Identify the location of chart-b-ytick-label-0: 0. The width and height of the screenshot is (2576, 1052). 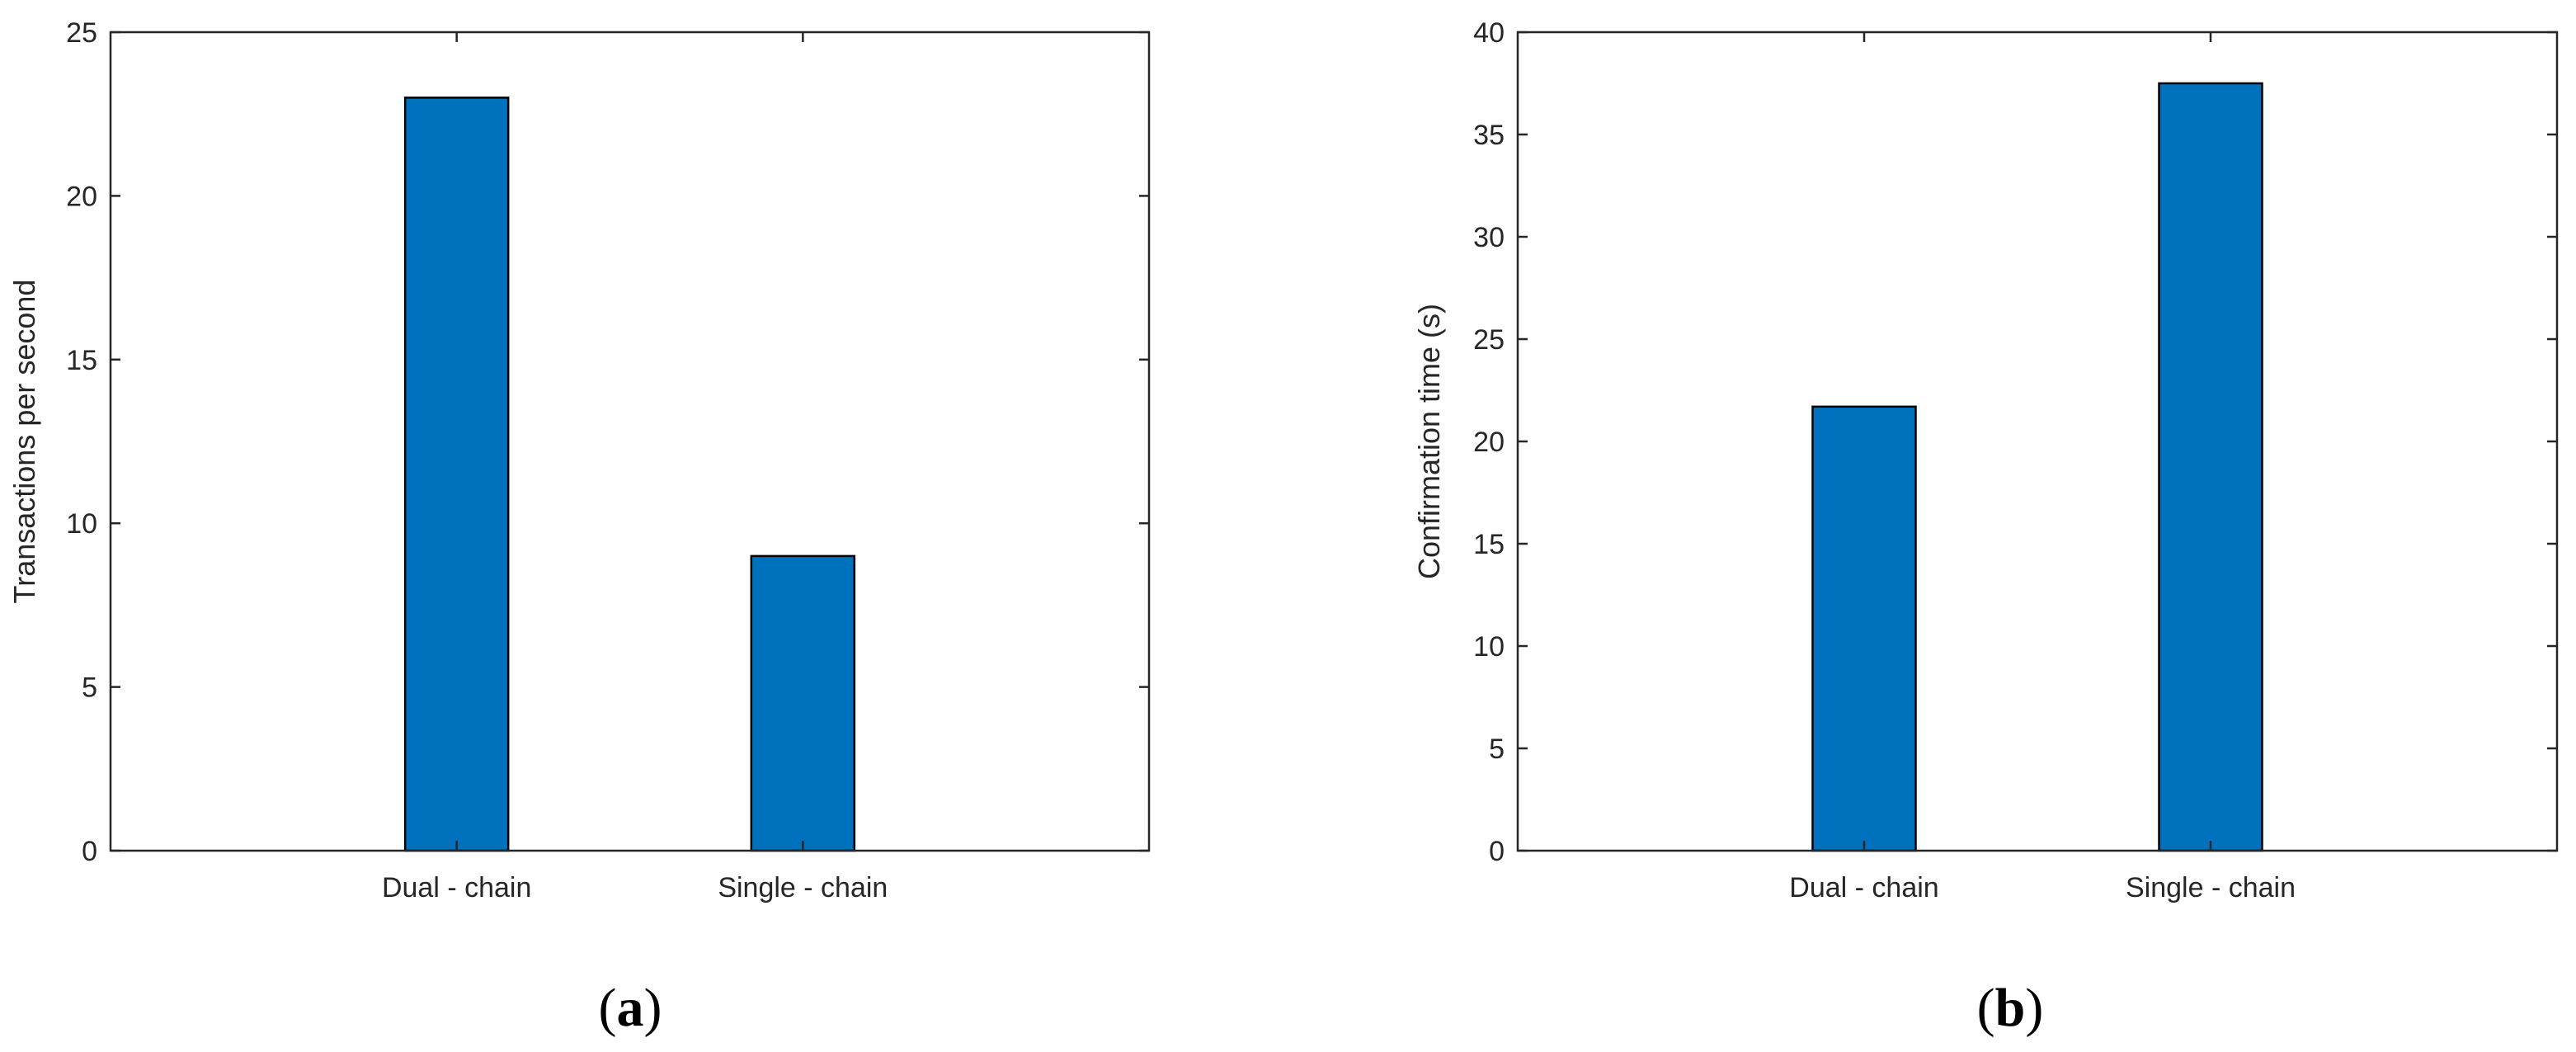
(1497, 851).